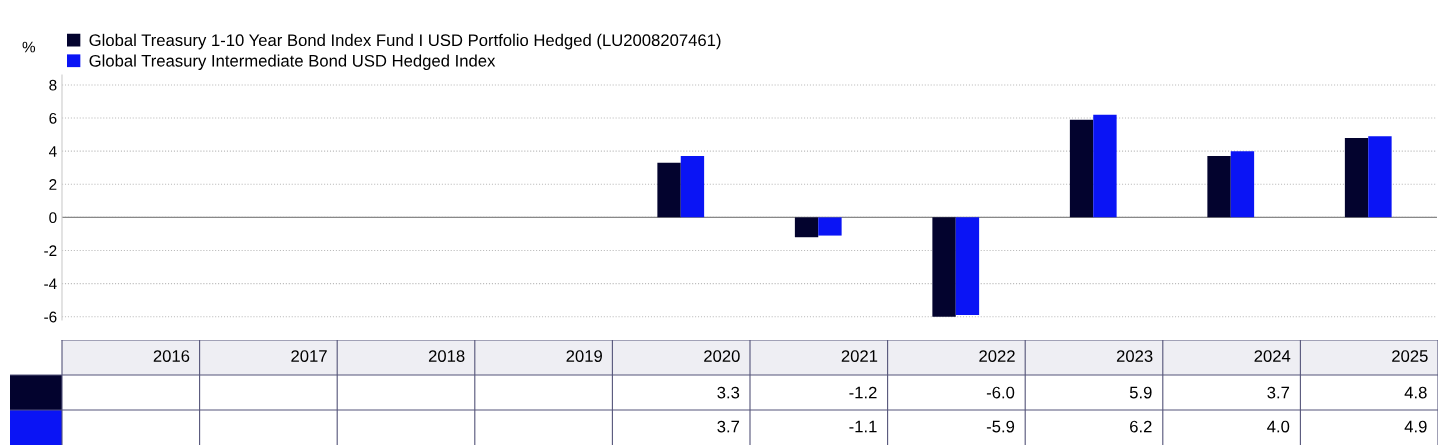  I want to click on x-tick-label: 2016, so click(171, 356).